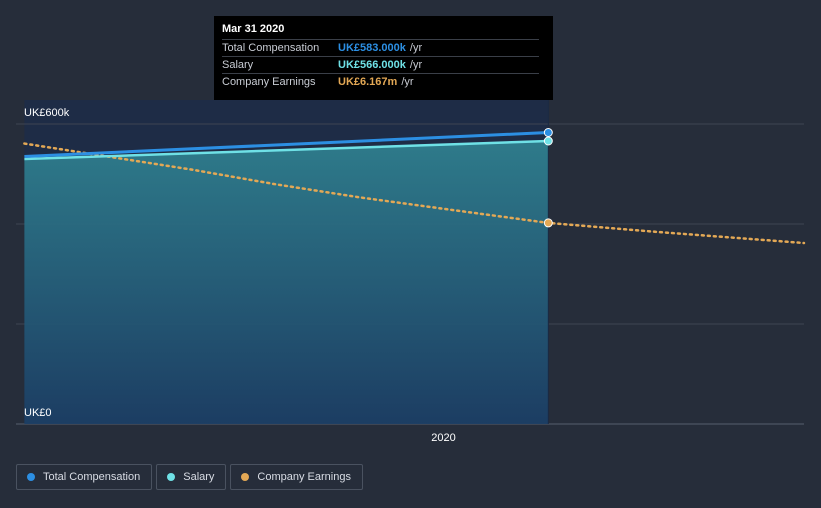 The height and width of the screenshot is (508, 821). What do you see at coordinates (548, 132) in the screenshot?
I see `total-compensation-point` at bounding box center [548, 132].